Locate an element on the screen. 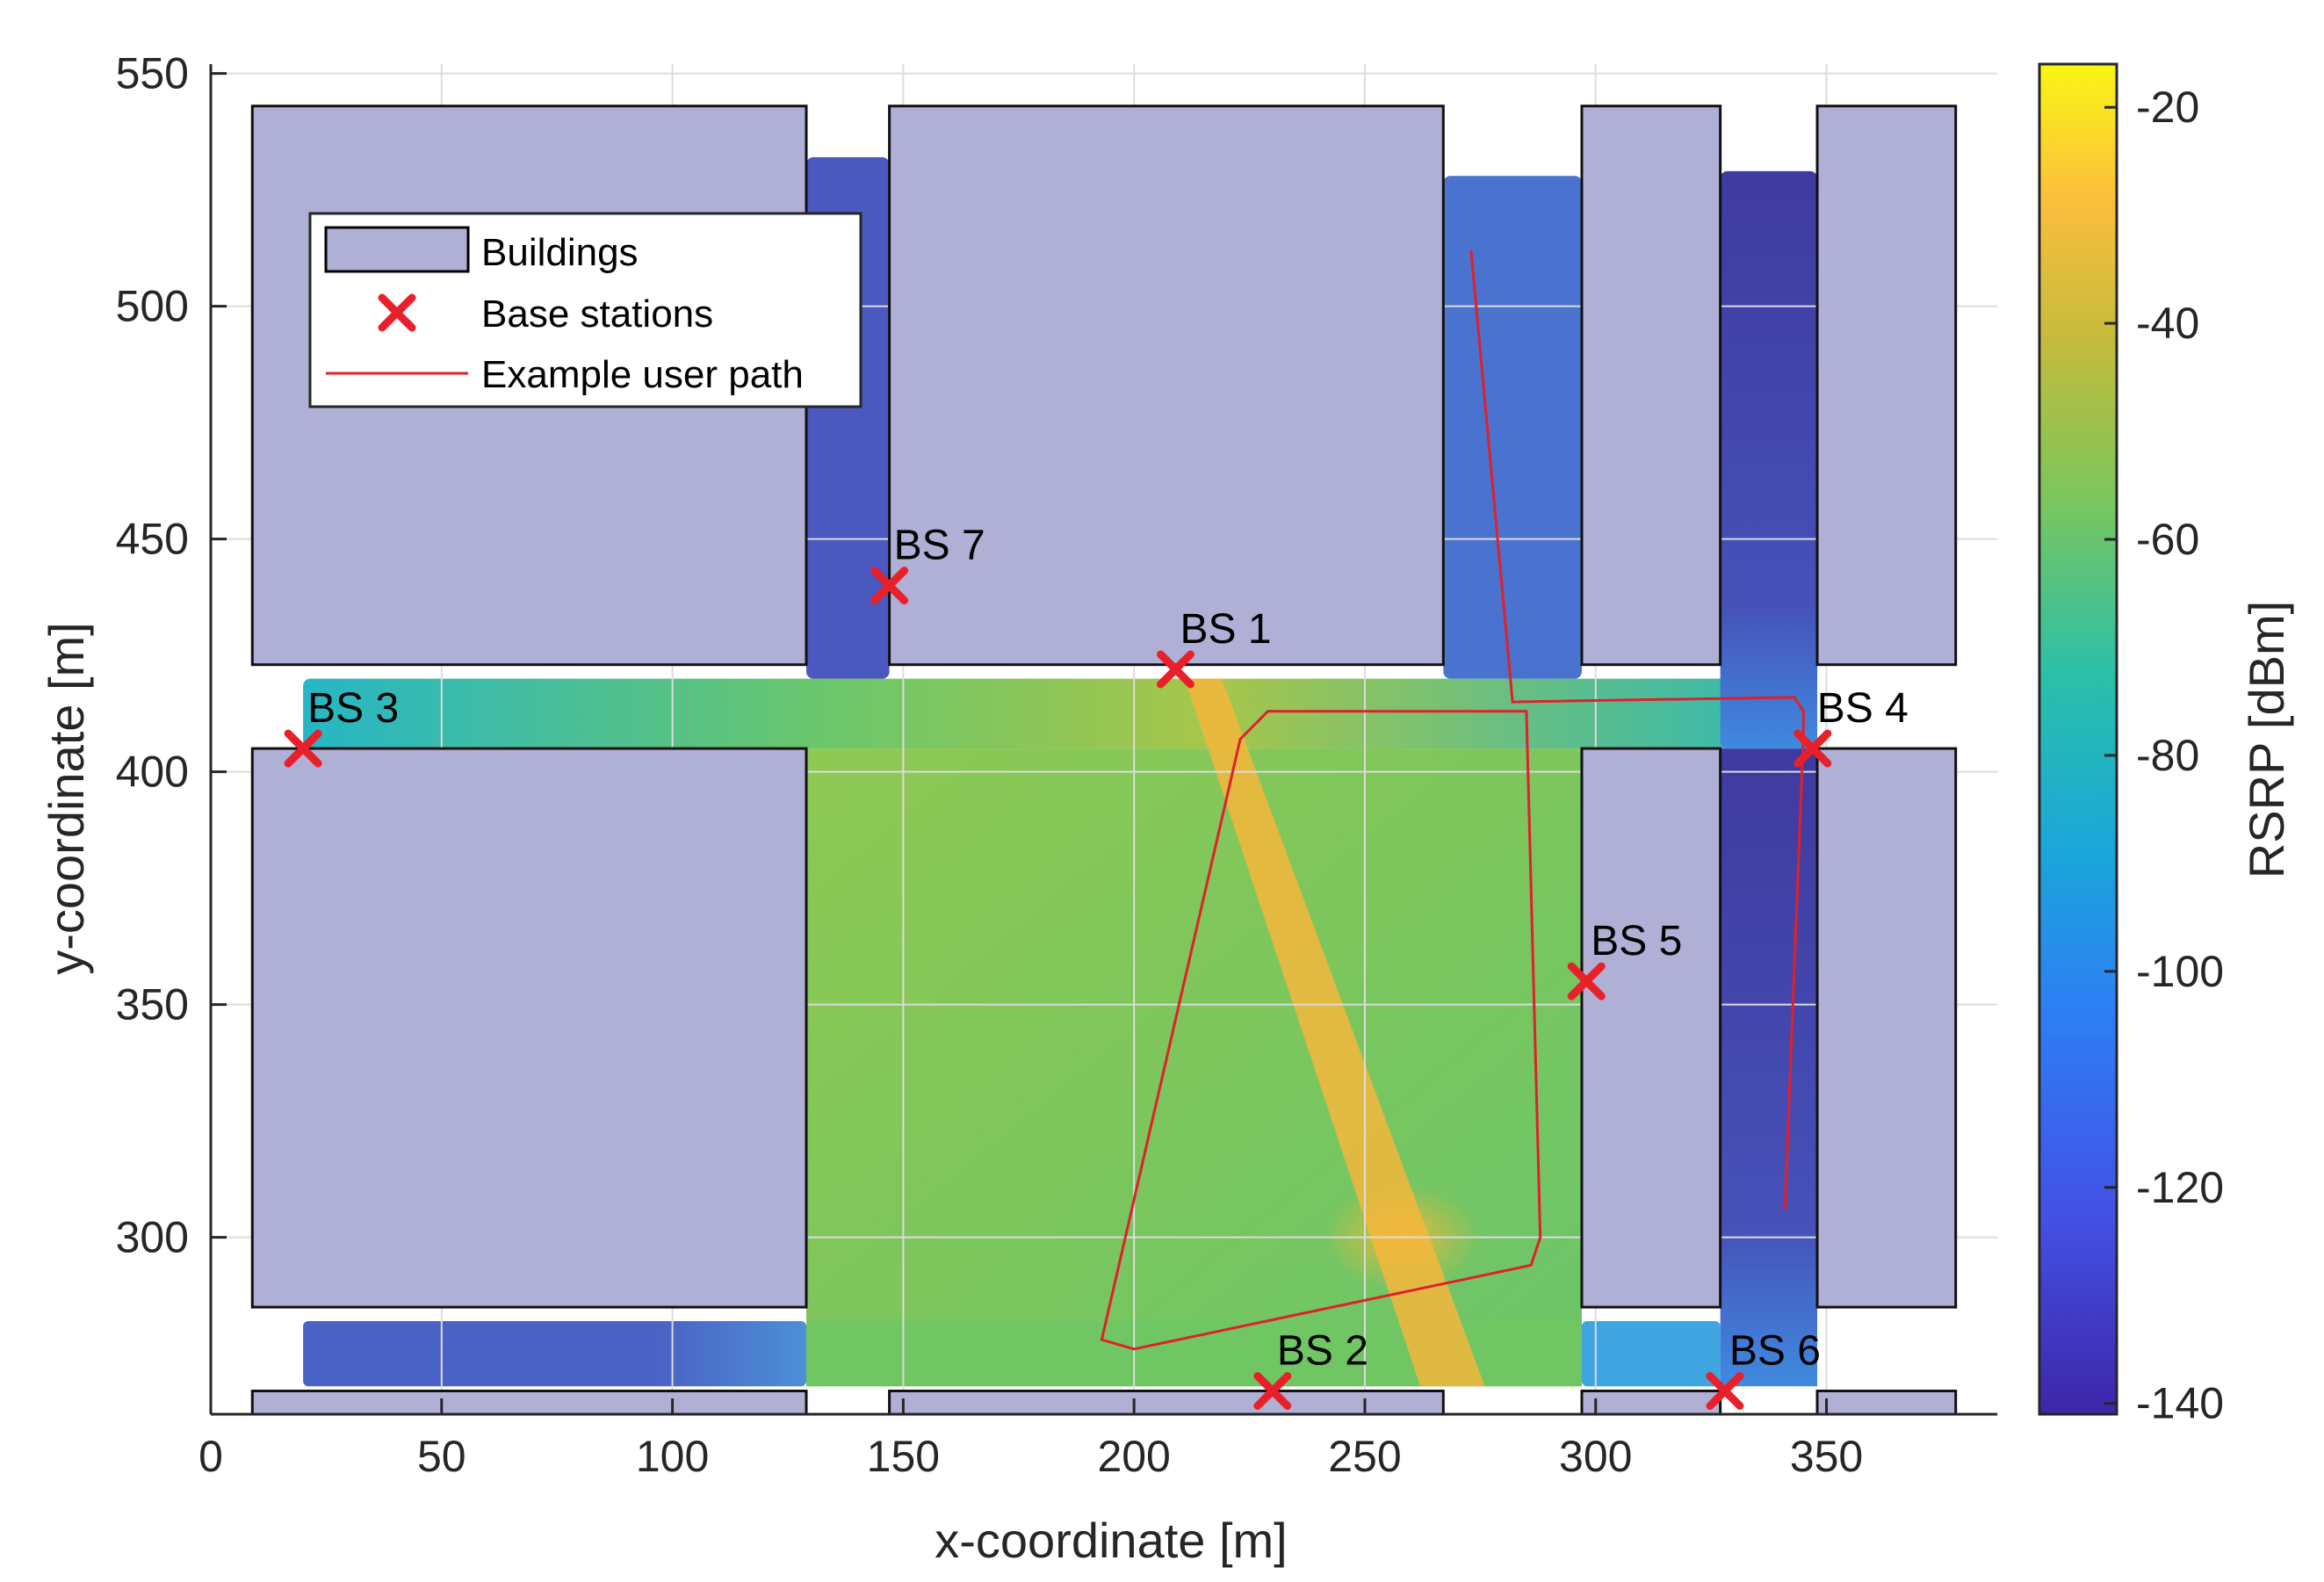  x-tick-label: 0 is located at coordinates (210, 1456).